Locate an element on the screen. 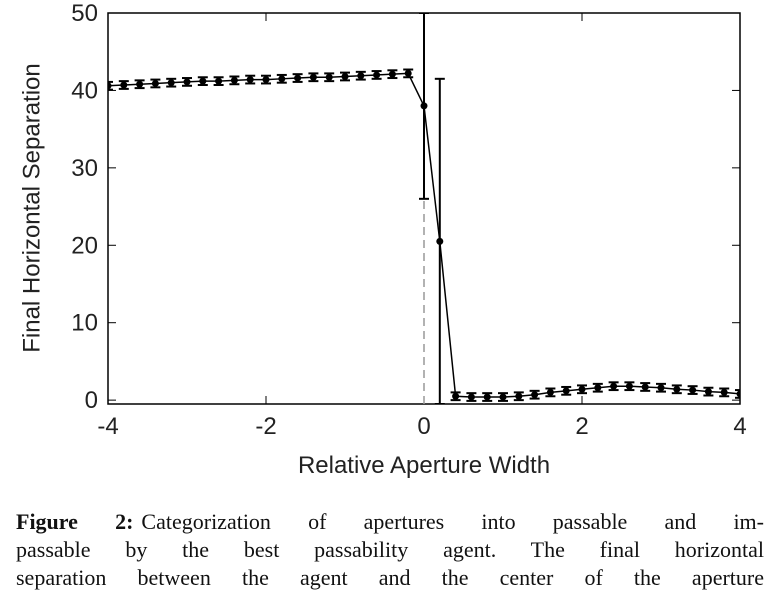  x-axis-label: Relative Aperture Width is located at coordinates (424, 465).